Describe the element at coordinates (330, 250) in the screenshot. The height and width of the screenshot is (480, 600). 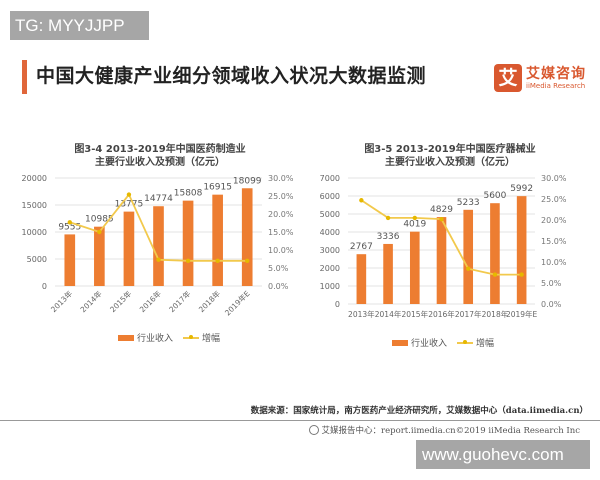
I see `svg-text: 3000` at that location.